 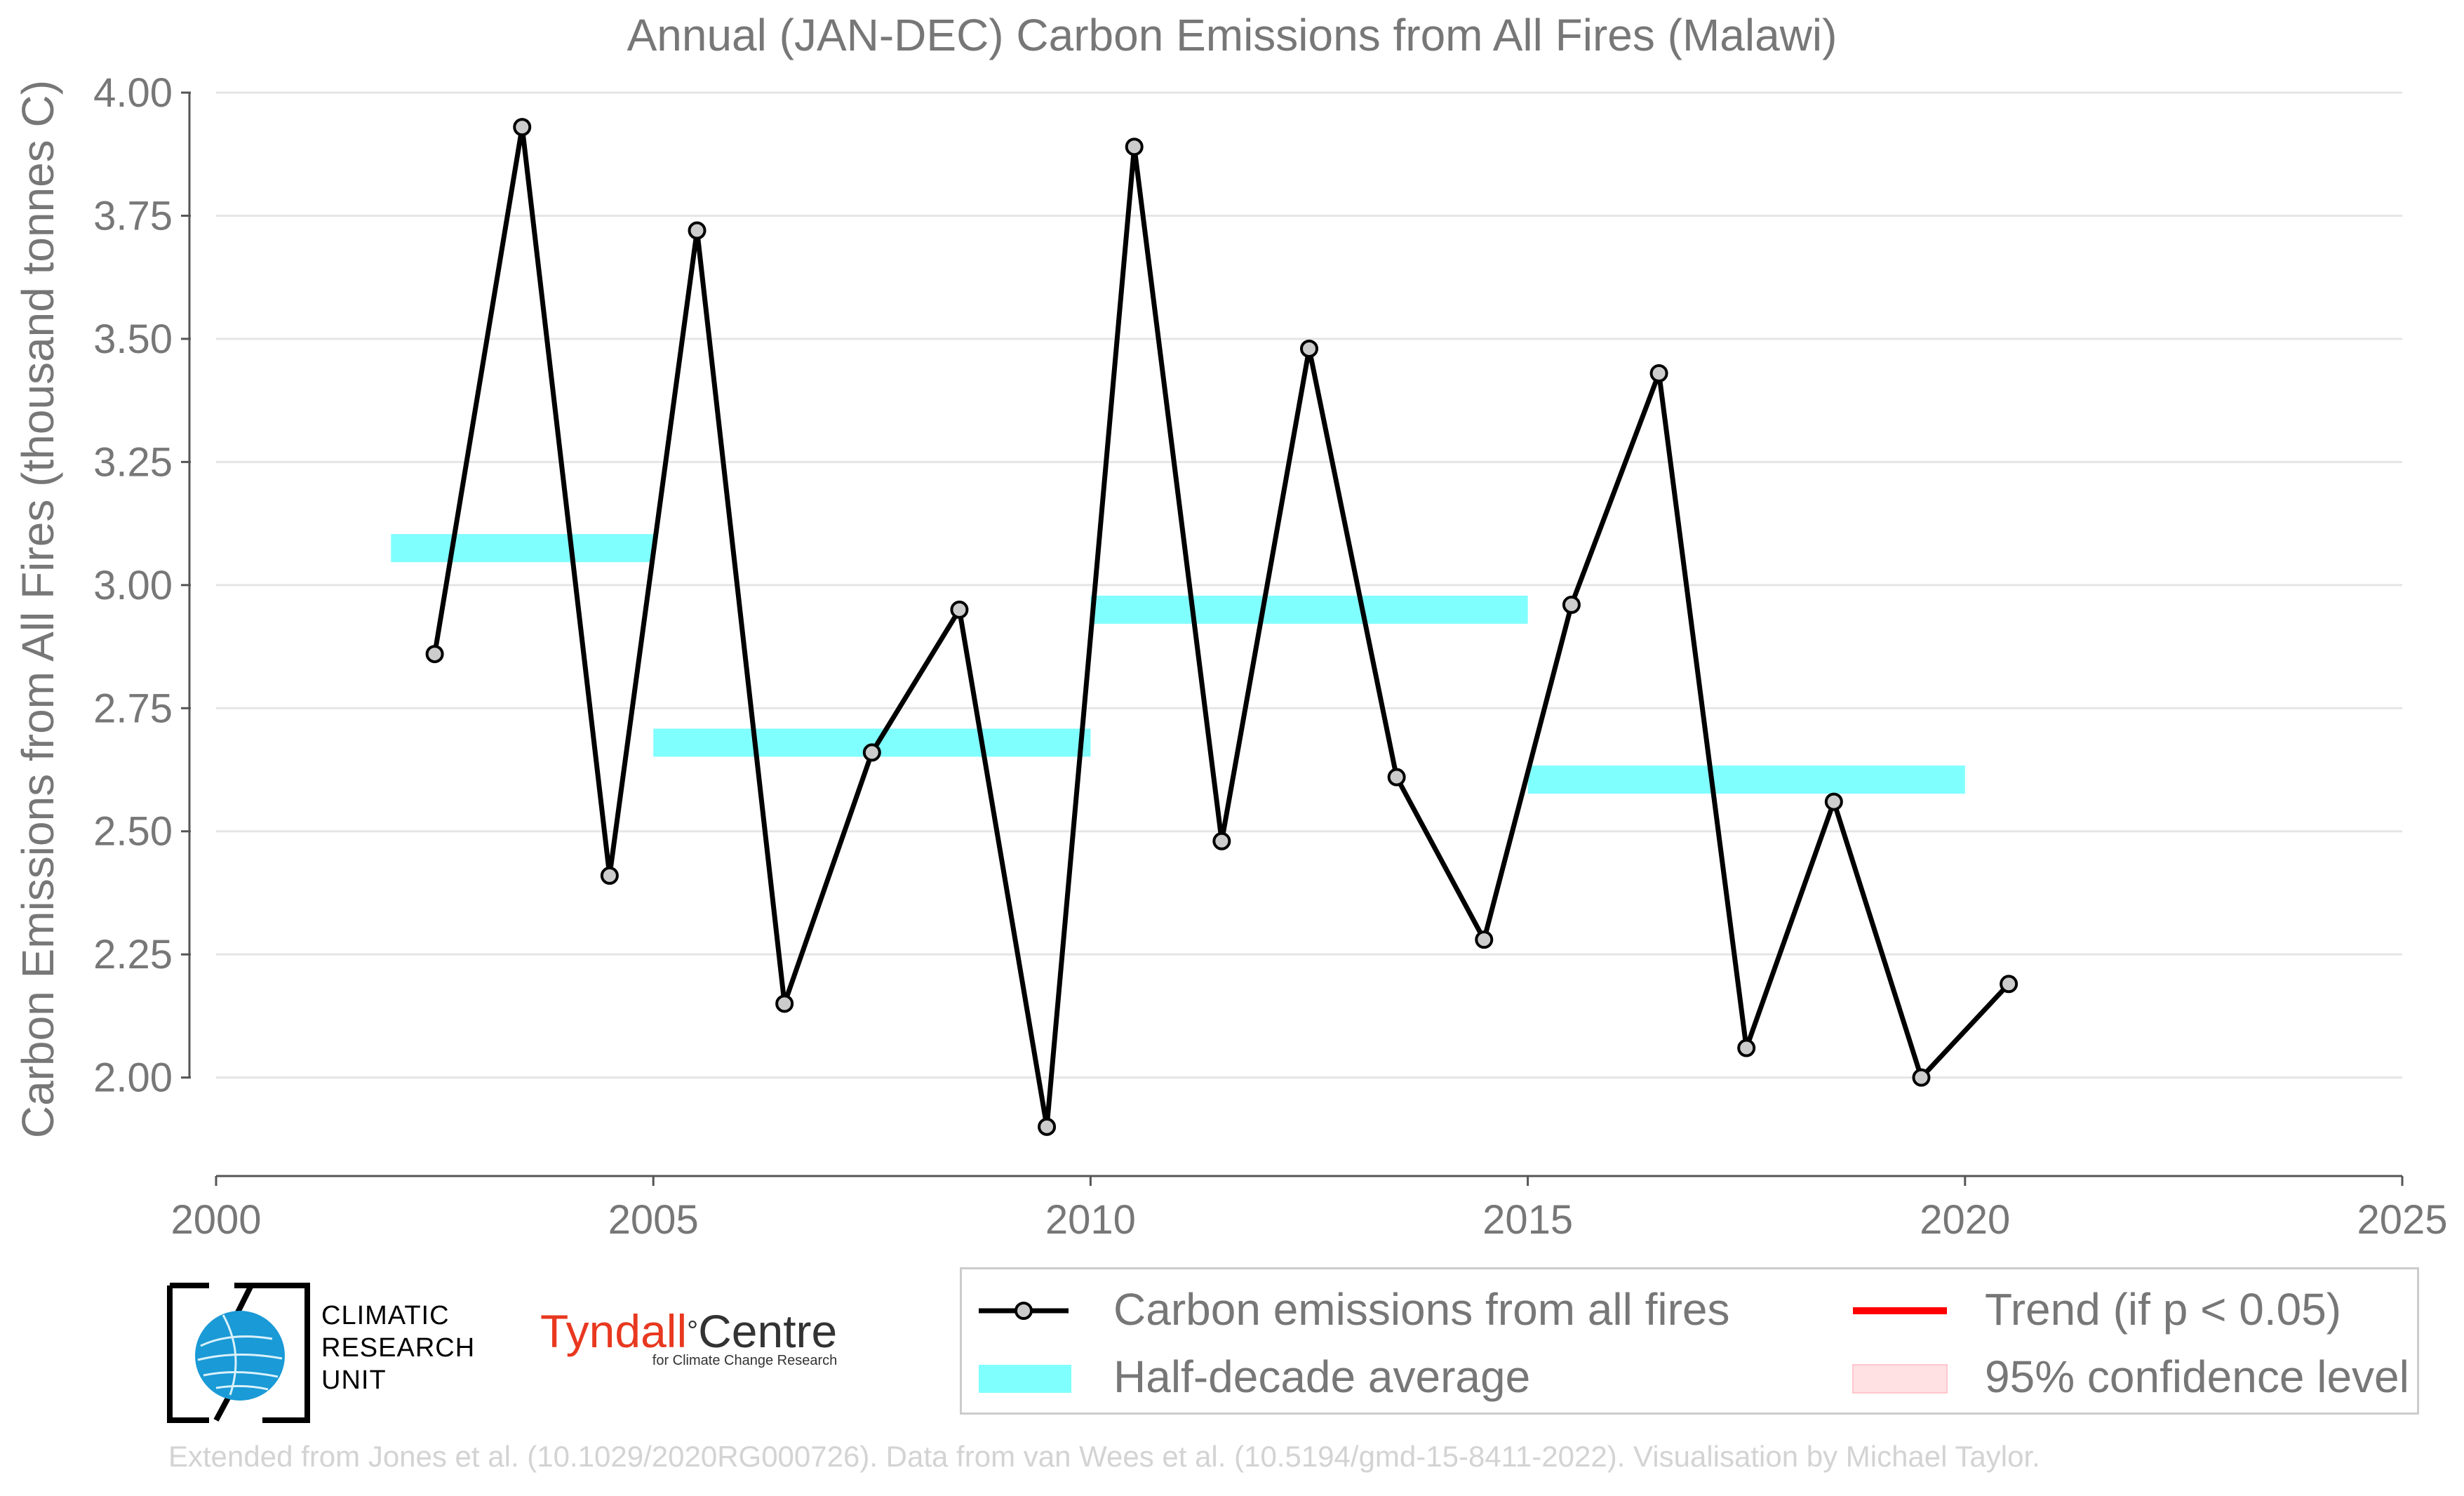 What do you see at coordinates (133, 216) in the screenshot?
I see `y-tick-label: 3.75` at bounding box center [133, 216].